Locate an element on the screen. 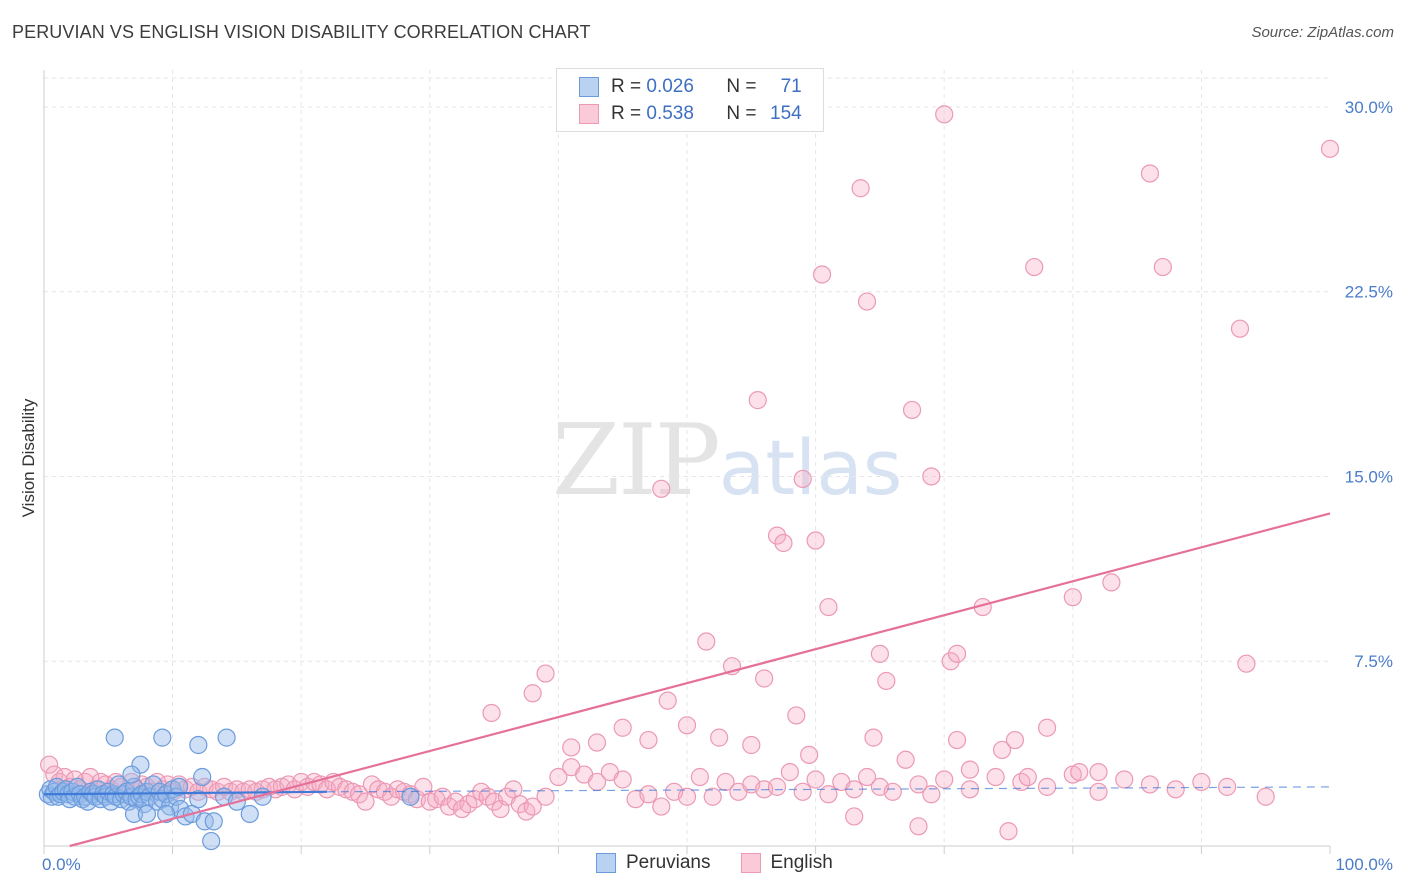  y-tick-label: 15.0% is located at coordinates (1369, 476).